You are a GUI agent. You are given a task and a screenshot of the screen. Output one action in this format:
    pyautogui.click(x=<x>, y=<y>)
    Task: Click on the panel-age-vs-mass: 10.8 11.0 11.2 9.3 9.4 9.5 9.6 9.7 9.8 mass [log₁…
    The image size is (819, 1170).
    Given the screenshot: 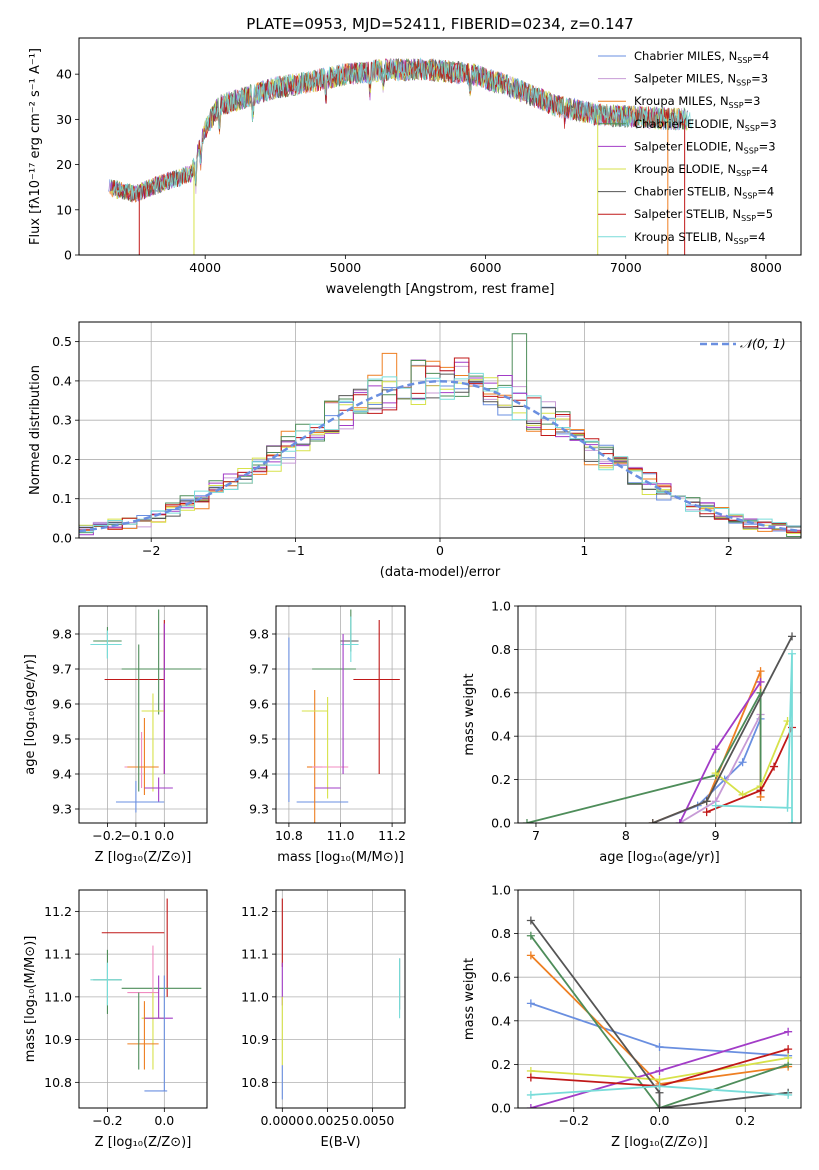 What is the action you would take?
    pyautogui.click(x=327, y=735)
    